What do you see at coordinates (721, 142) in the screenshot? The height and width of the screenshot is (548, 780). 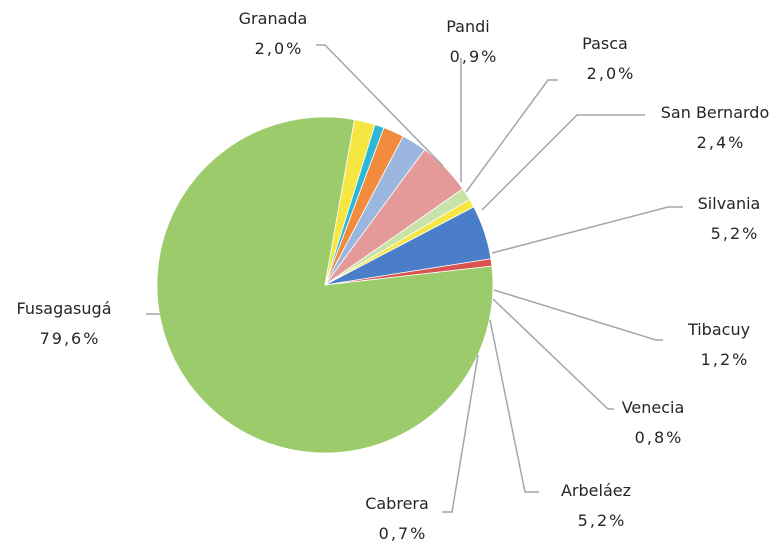 I see `slice-value-label: 2,4%` at bounding box center [721, 142].